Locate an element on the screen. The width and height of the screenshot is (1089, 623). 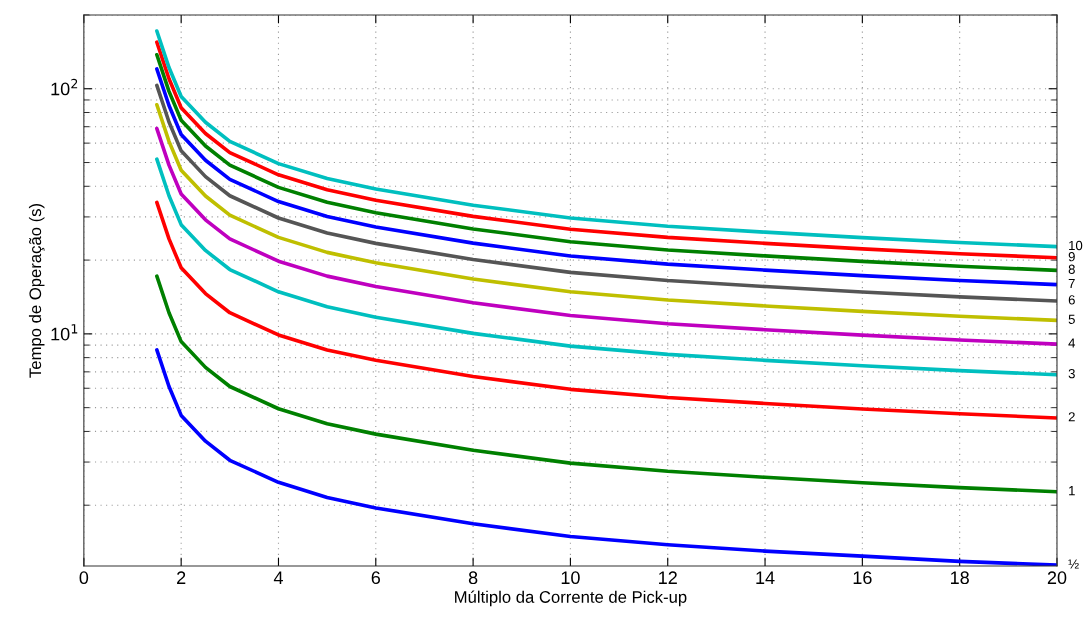
y-axis-title: Tempo de Operação (s) is located at coordinates (36, 290).